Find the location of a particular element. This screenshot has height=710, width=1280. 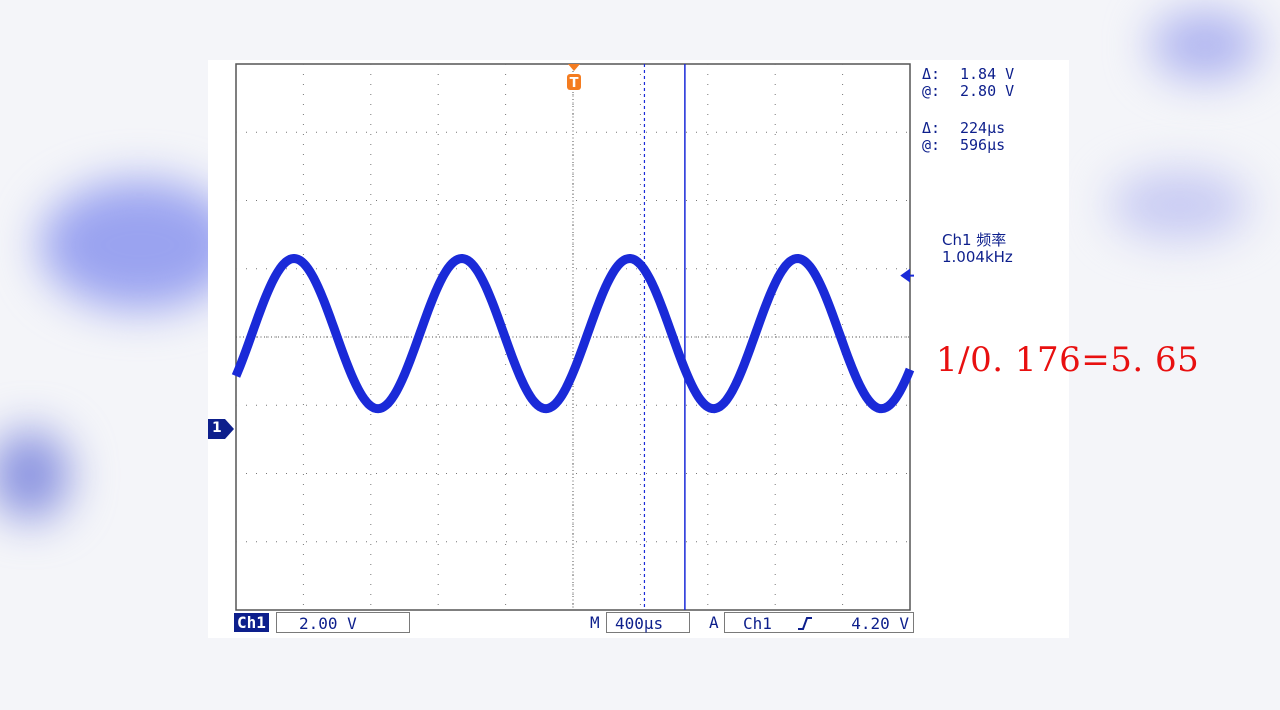

channel-1-marker: 1 is located at coordinates (221, 429).